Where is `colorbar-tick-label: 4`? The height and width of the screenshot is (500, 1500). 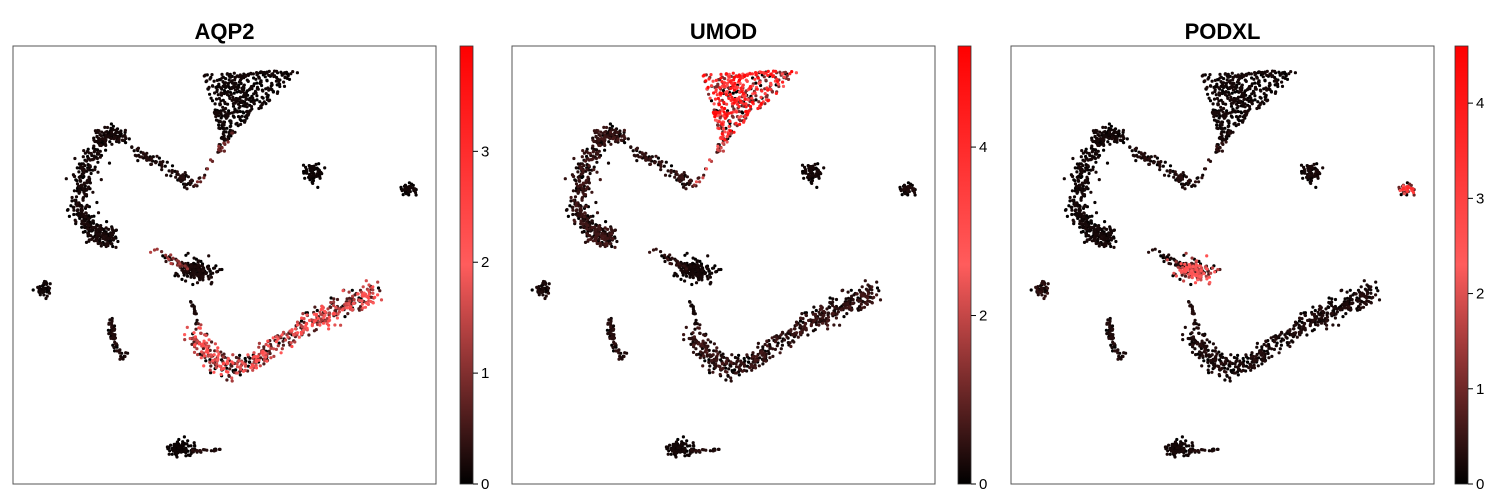
colorbar-tick-label: 4 is located at coordinates (983, 147).